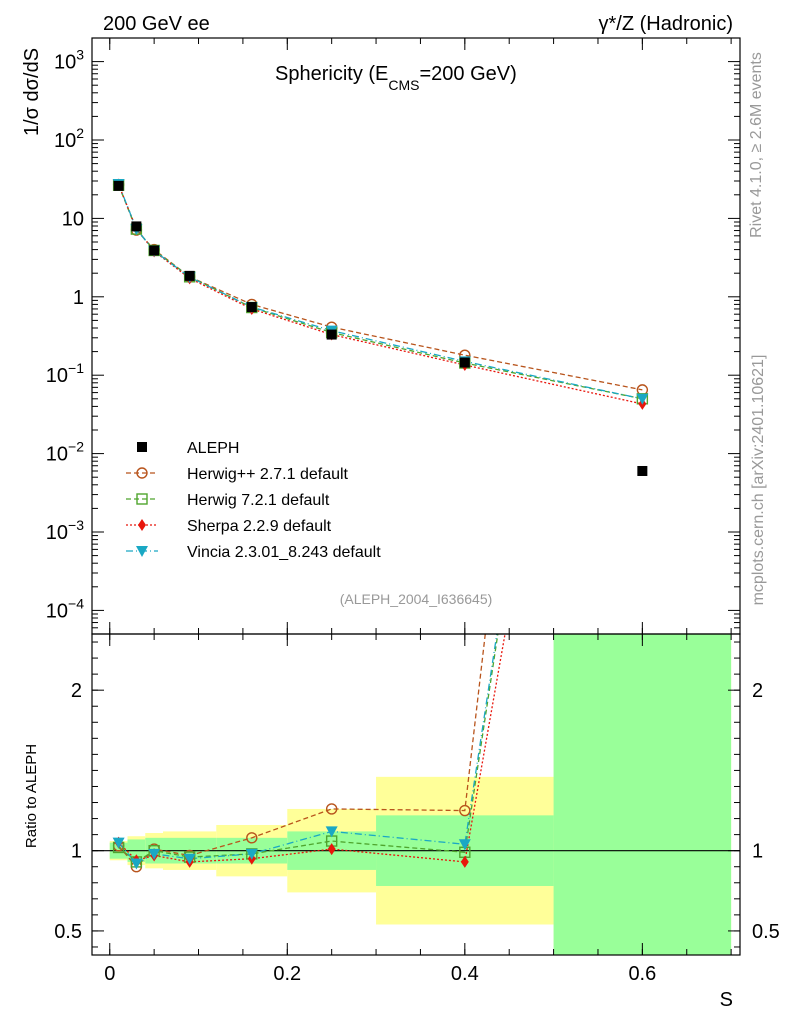 This screenshot has width=786, height=1024. What do you see at coordinates (465, 974) in the screenshot?
I see `x-tick-label: 0.4` at bounding box center [465, 974].